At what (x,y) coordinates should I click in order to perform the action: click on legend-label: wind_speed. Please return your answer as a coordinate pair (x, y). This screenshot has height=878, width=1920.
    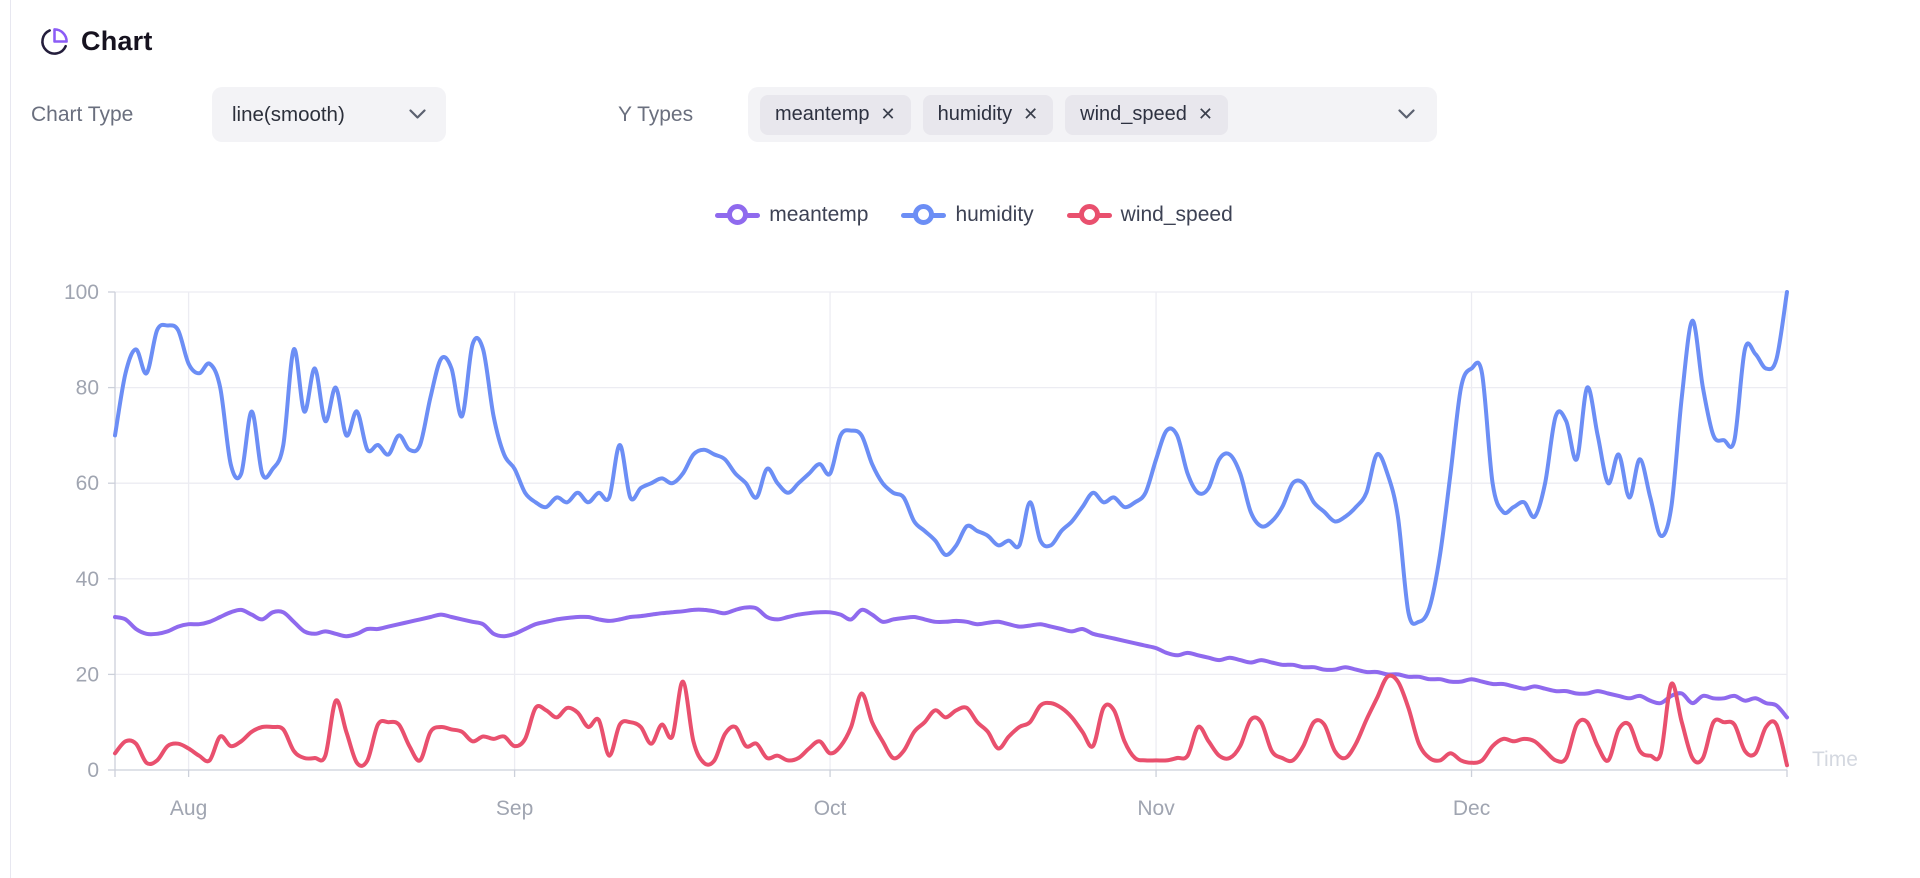
    Looking at the image, I should click on (1176, 214).